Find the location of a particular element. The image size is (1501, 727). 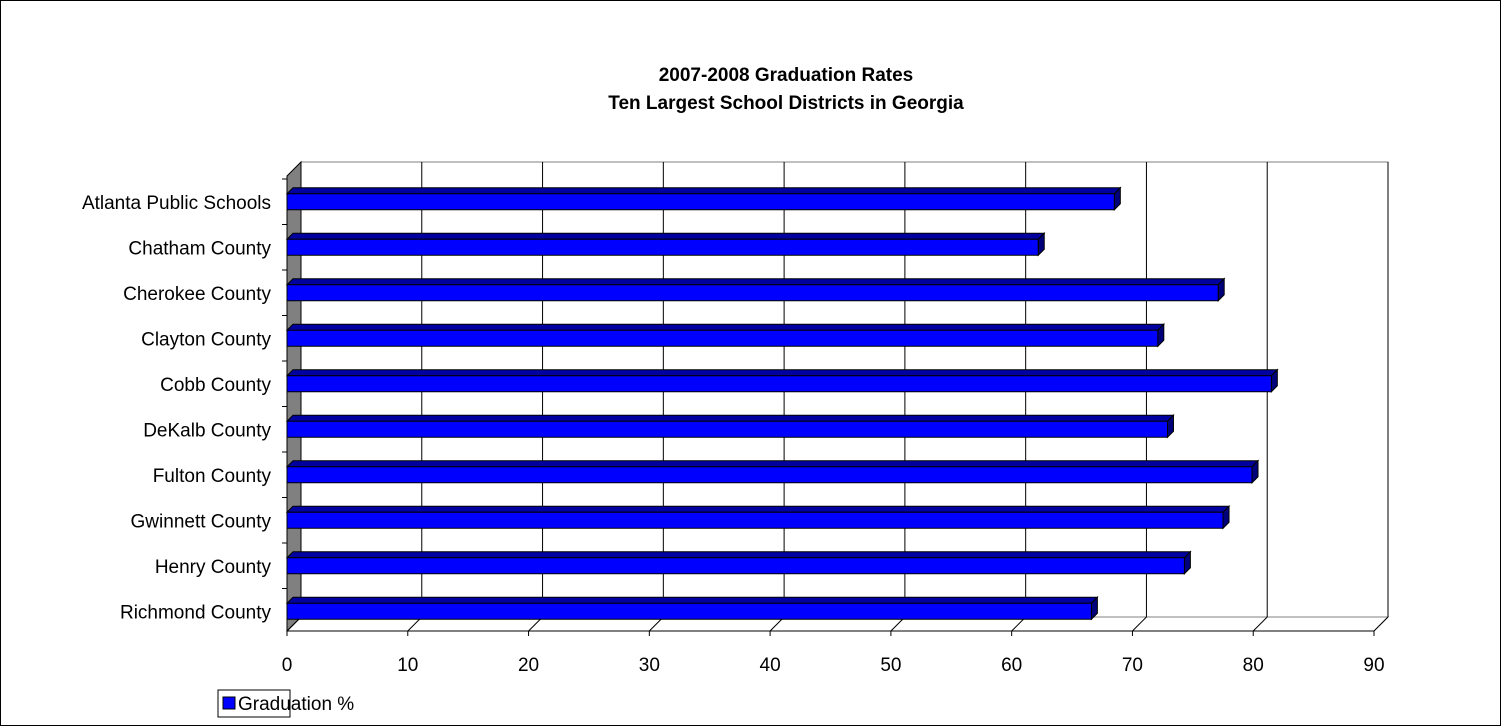

x-tick-label: 70 is located at coordinates (1132, 665).